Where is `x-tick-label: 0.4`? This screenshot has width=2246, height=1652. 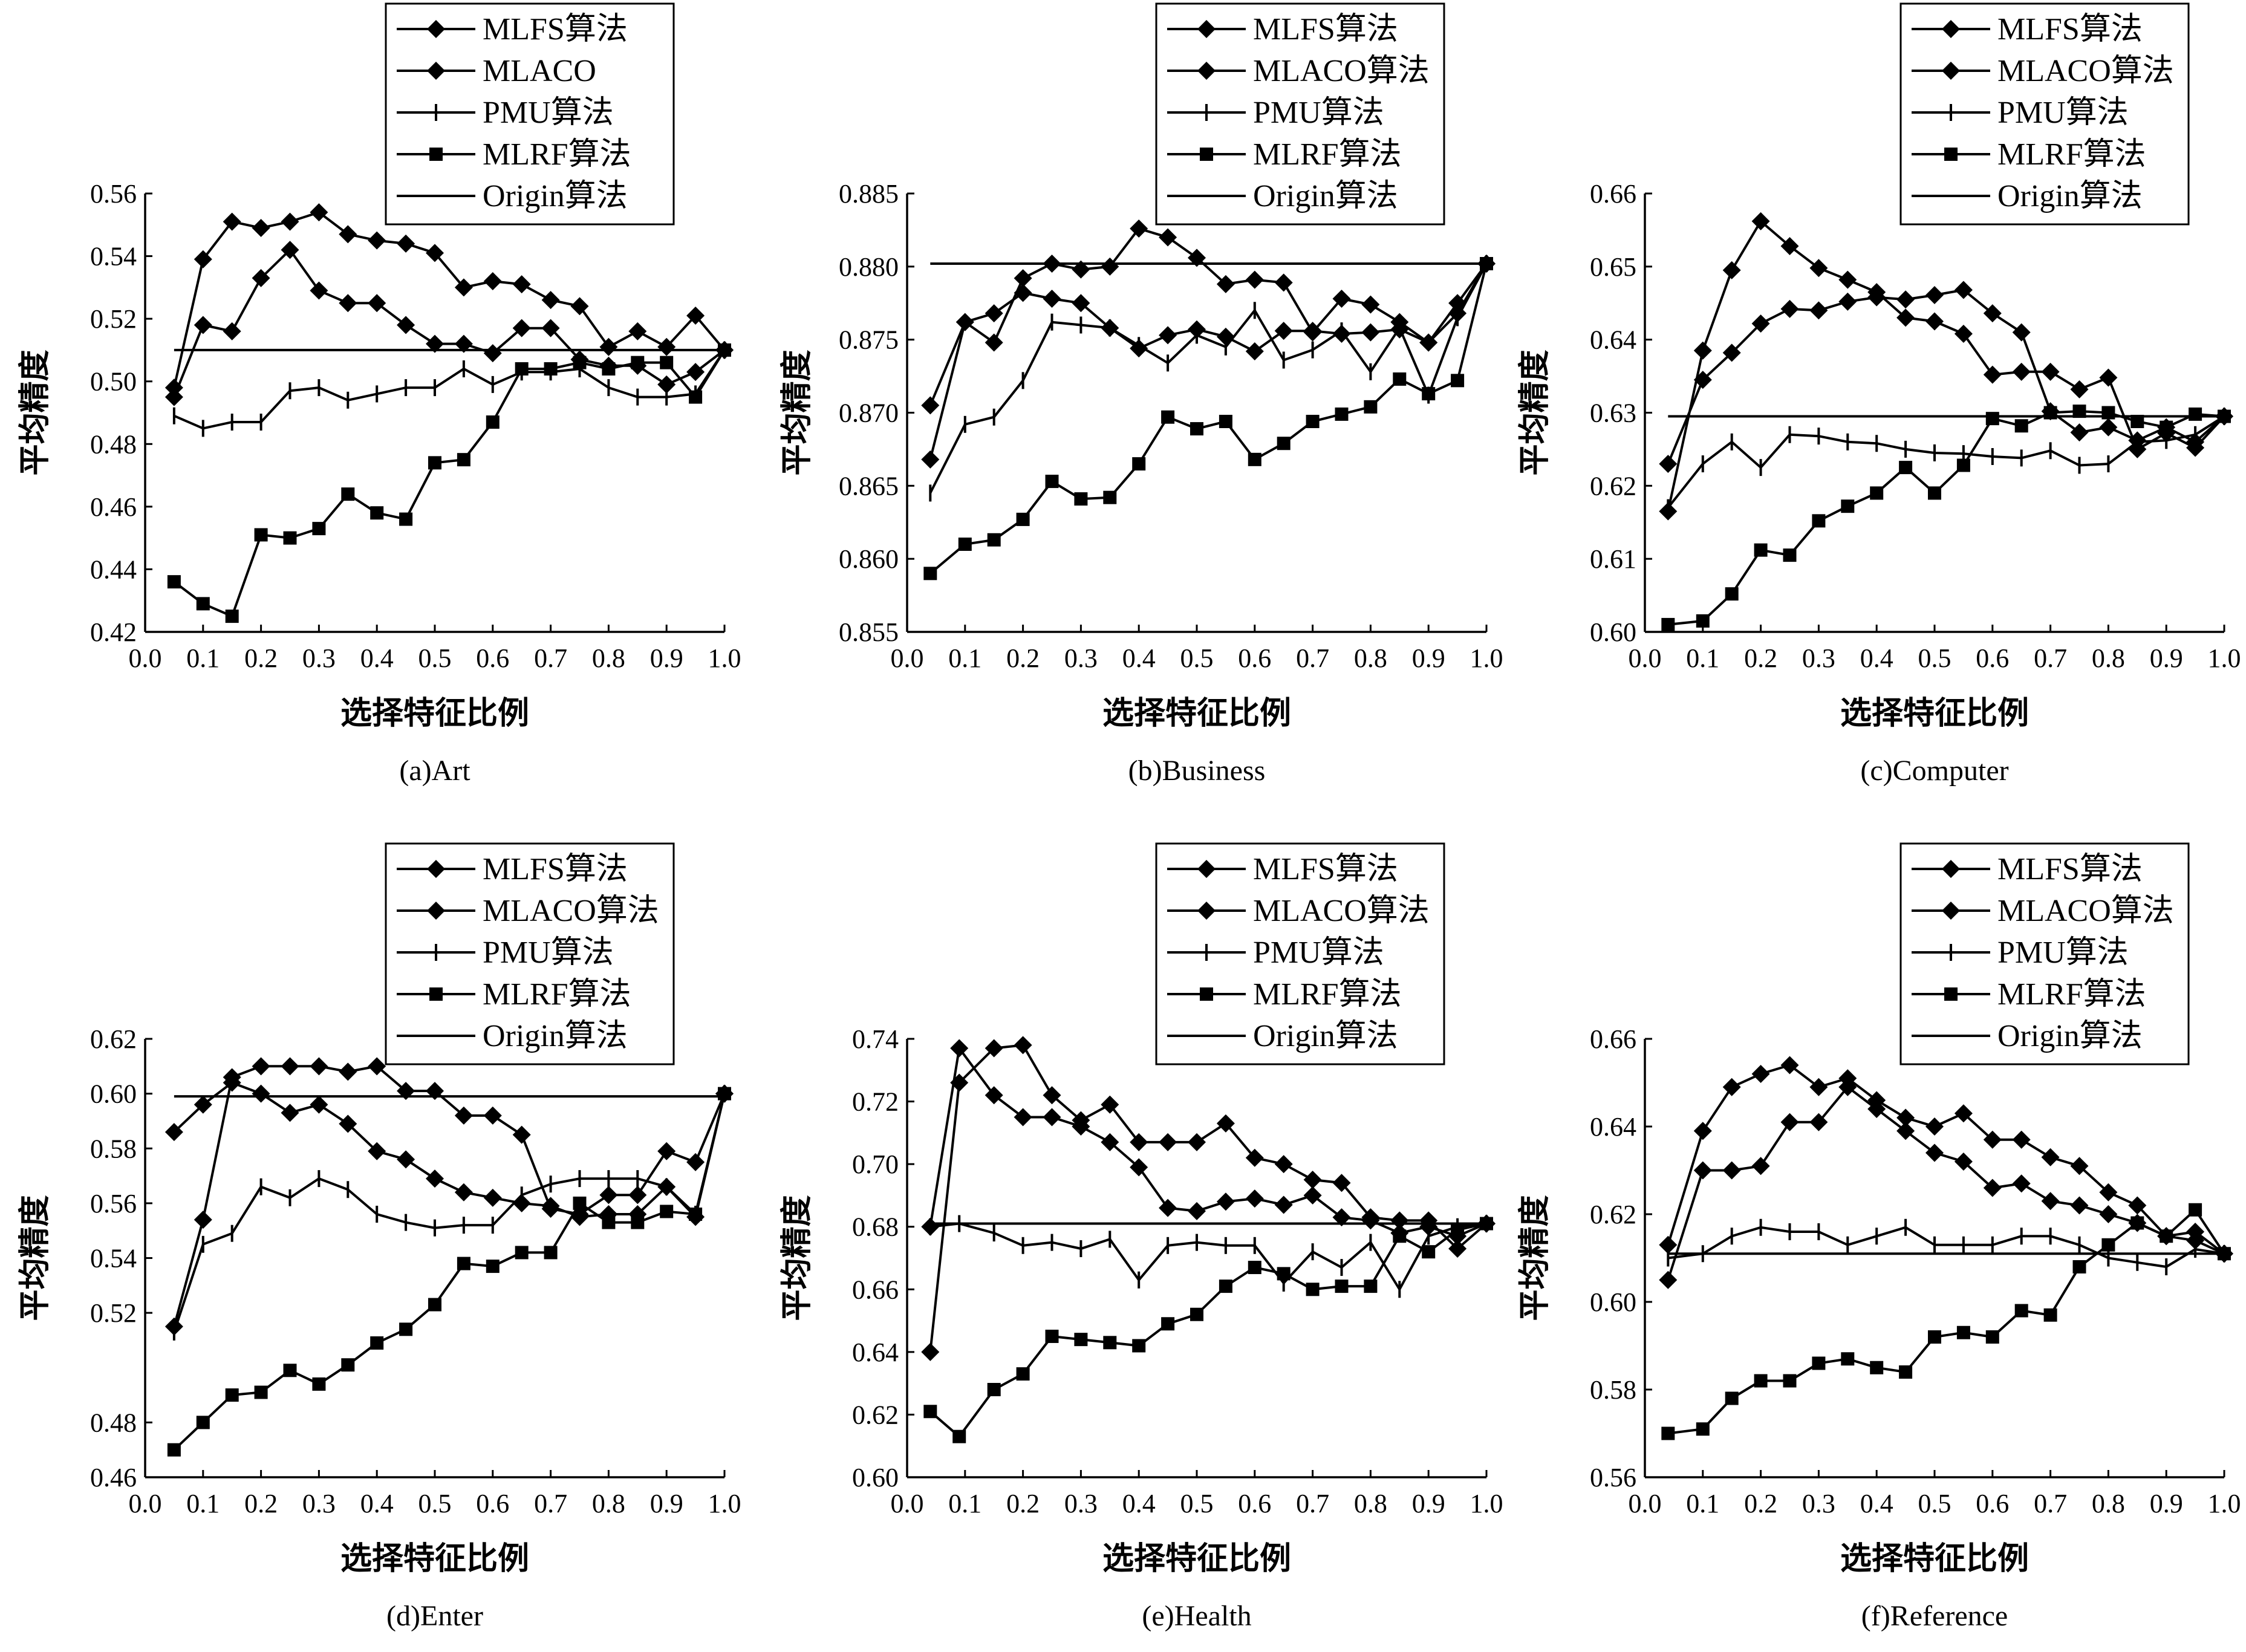 x-tick-label: 0.4 is located at coordinates (1876, 1504).